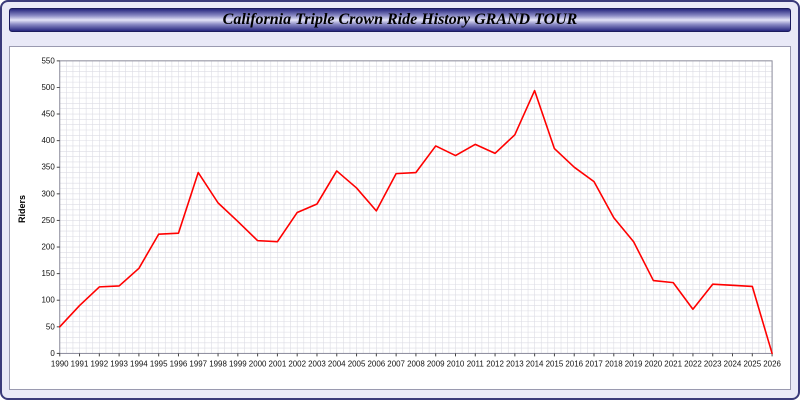  Describe the element at coordinates (396, 363) in the screenshot. I see `x-tick-label: 2007` at that location.